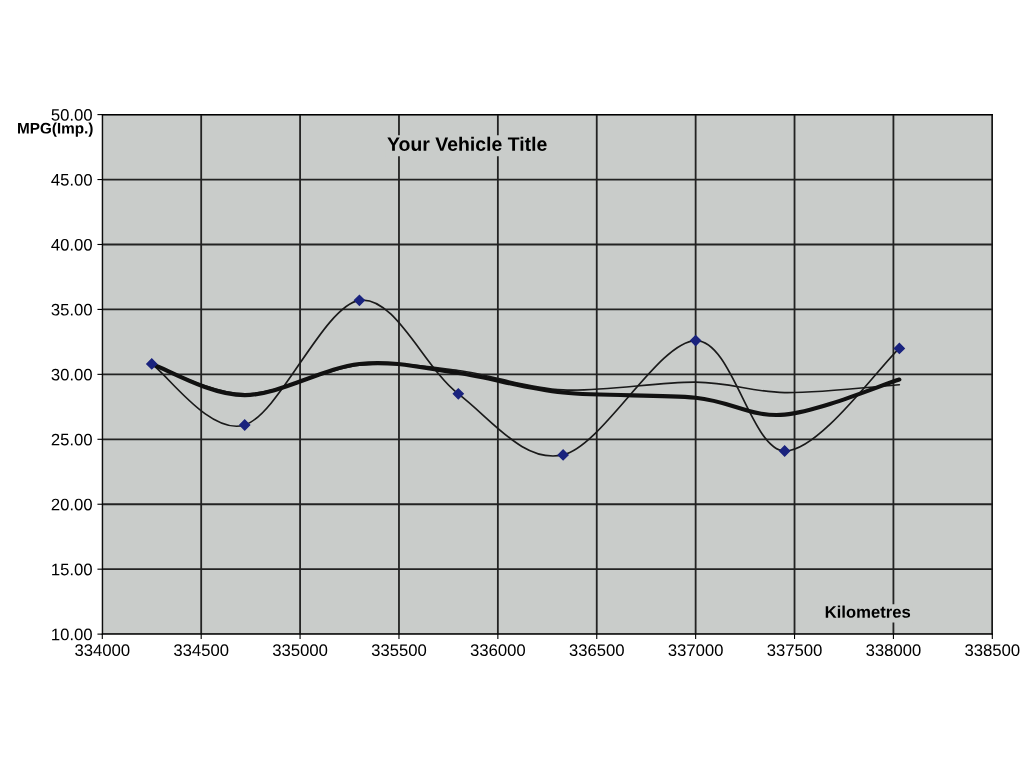 Image resolution: width=1023 pixels, height=764 pixels. I want to click on x-tick-label: 335500, so click(399, 650).